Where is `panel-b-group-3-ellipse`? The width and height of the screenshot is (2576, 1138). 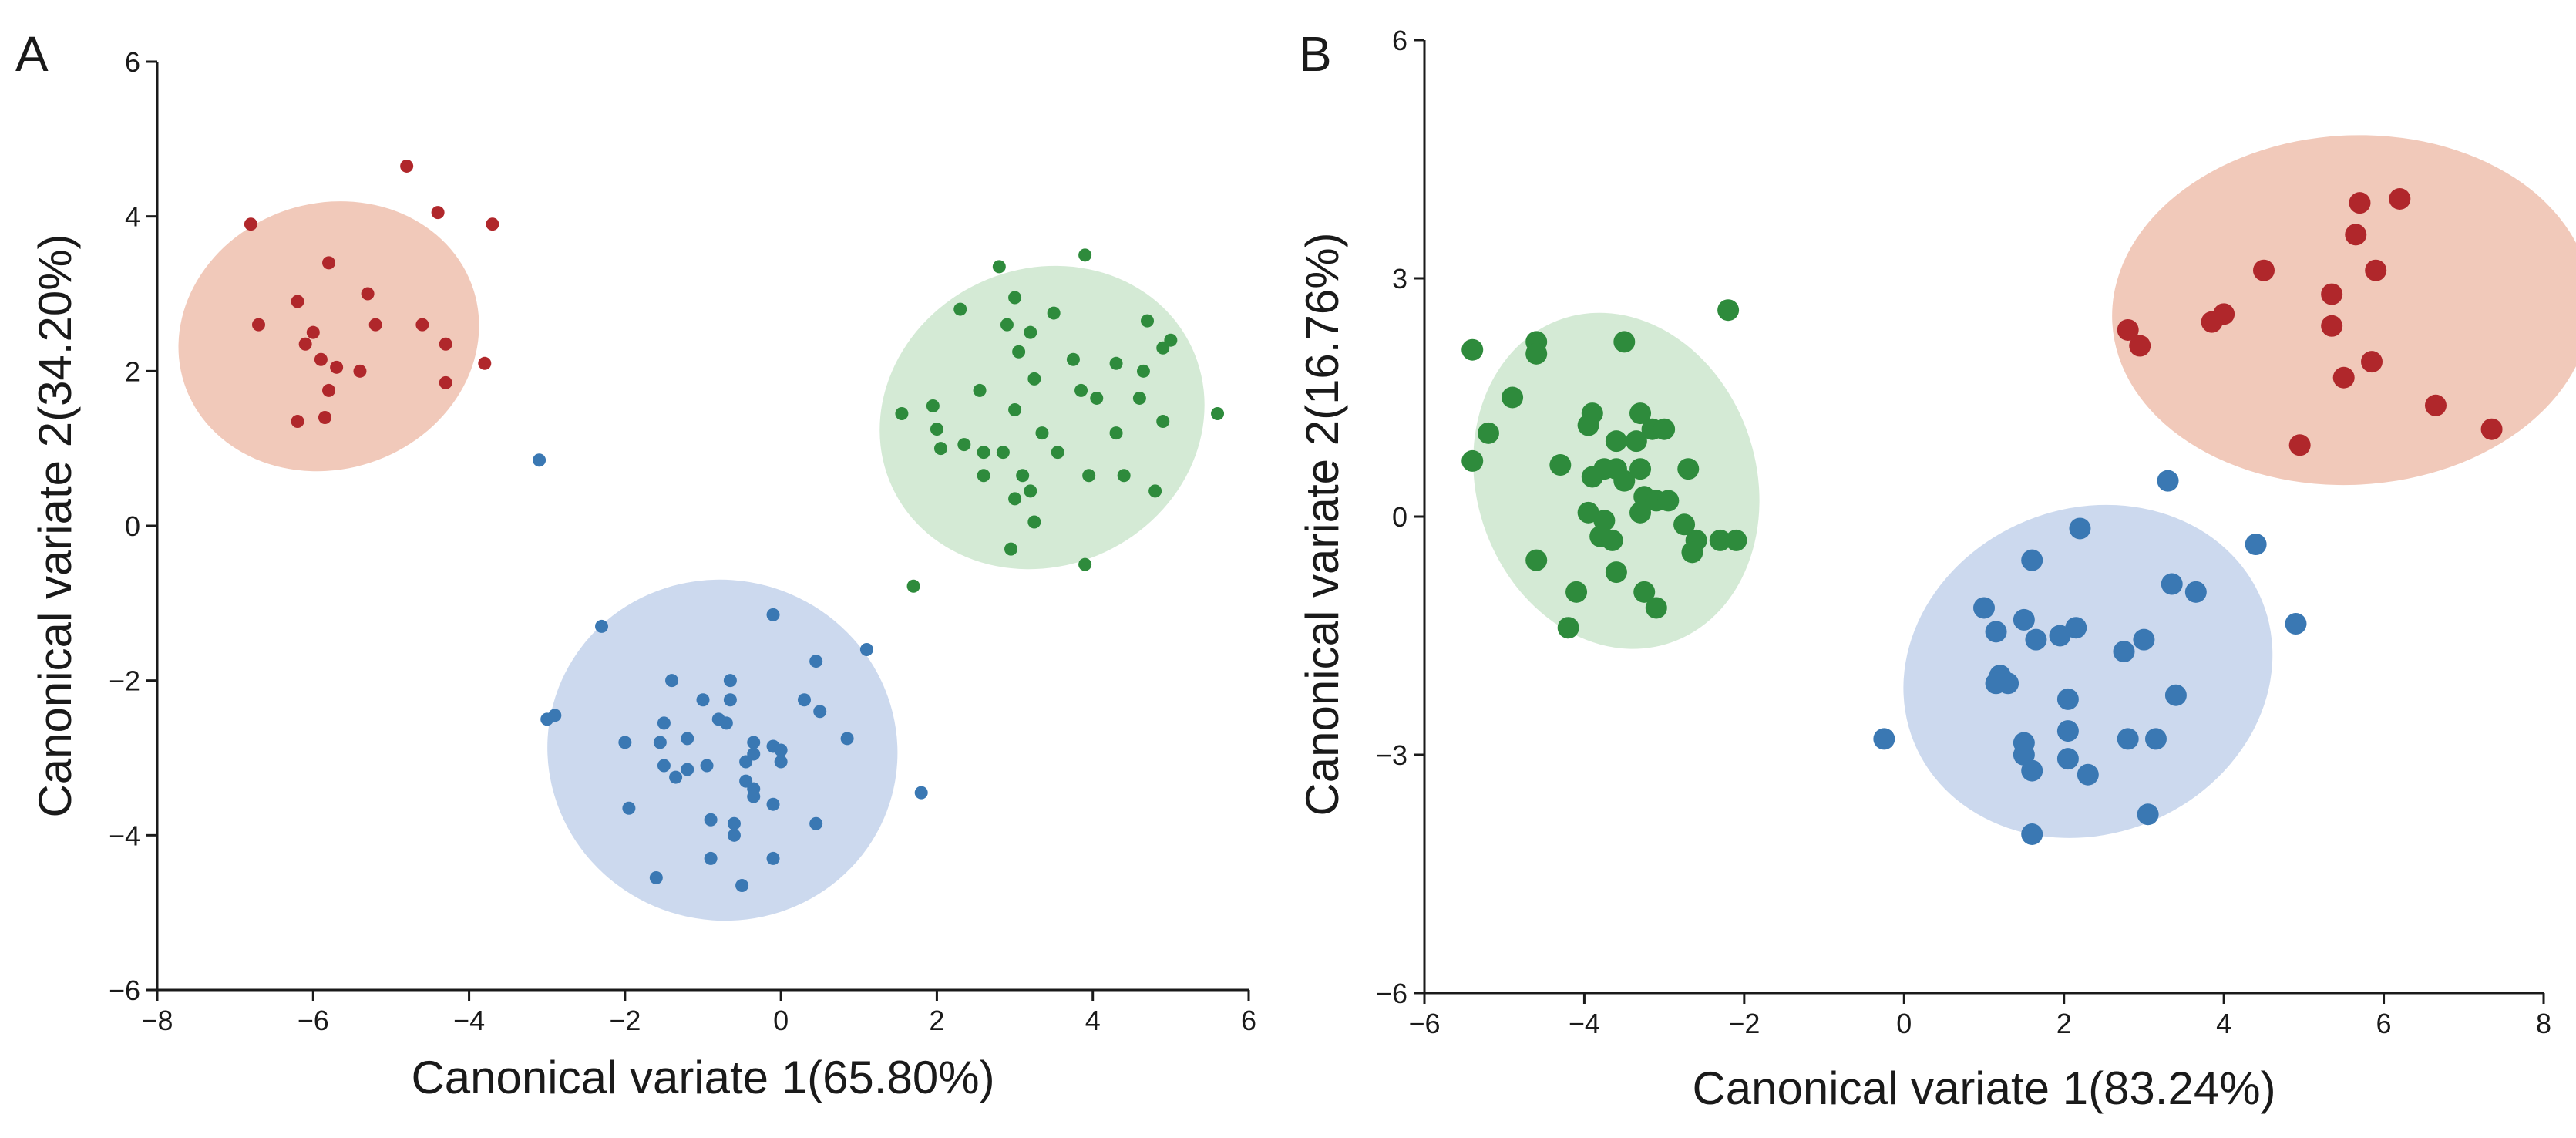
panel-b-group-3-ellipse is located at coordinates (2088, 671).